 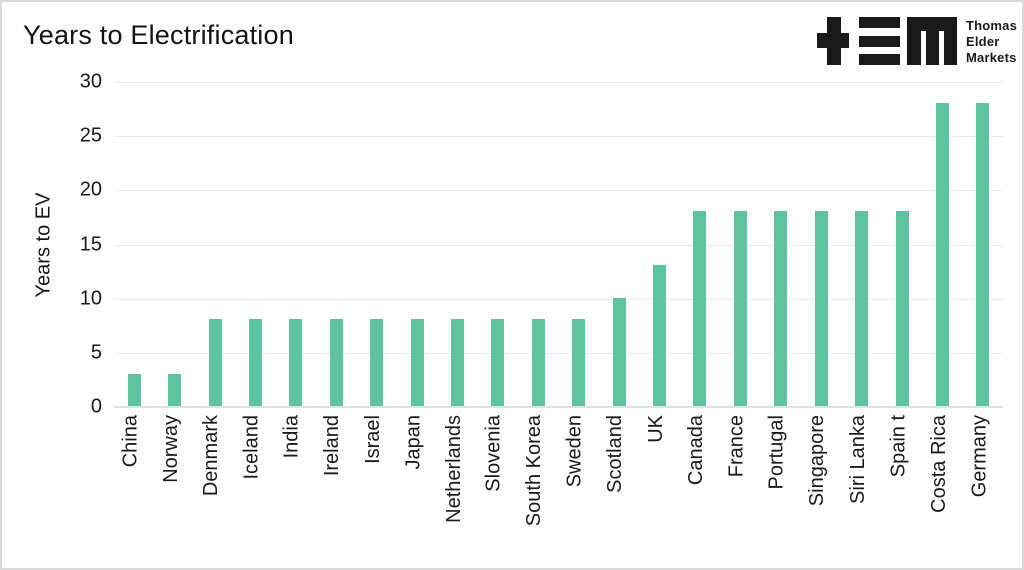 What do you see at coordinates (833, 41) in the screenshot?
I see `plus-glyph` at bounding box center [833, 41].